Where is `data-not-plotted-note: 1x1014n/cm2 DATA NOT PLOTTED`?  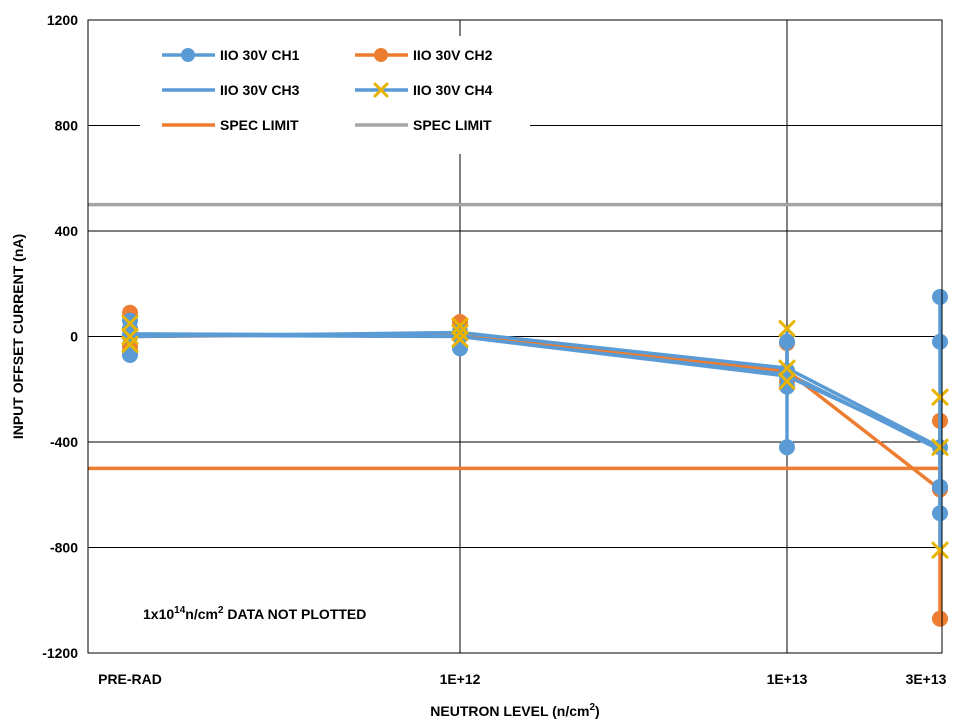
data-not-plotted-note: 1x1014n/cm2 DATA NOT PLOTTED is located at coordinates (254, 613).